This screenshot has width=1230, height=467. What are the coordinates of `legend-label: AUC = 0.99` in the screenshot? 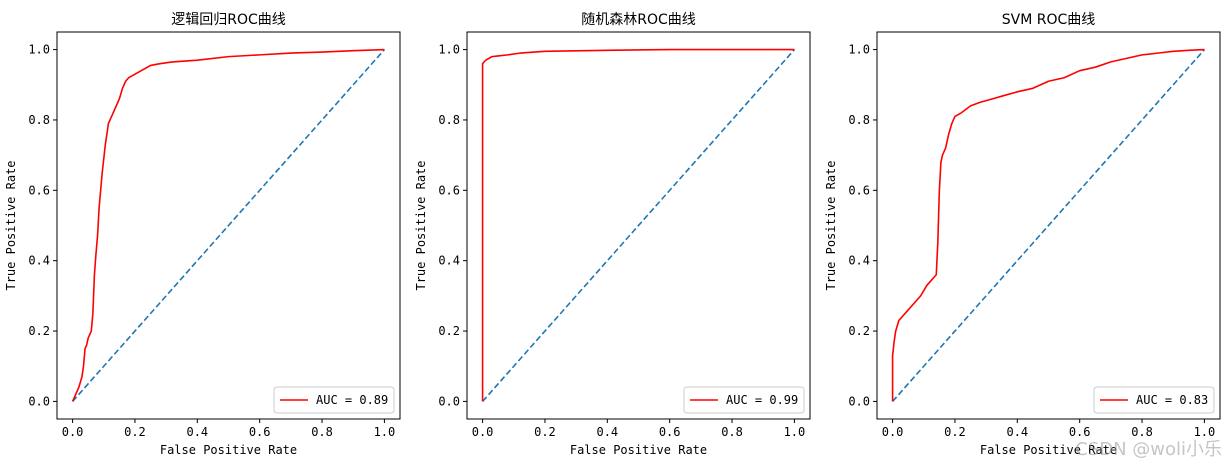 It's located at (762, 400).